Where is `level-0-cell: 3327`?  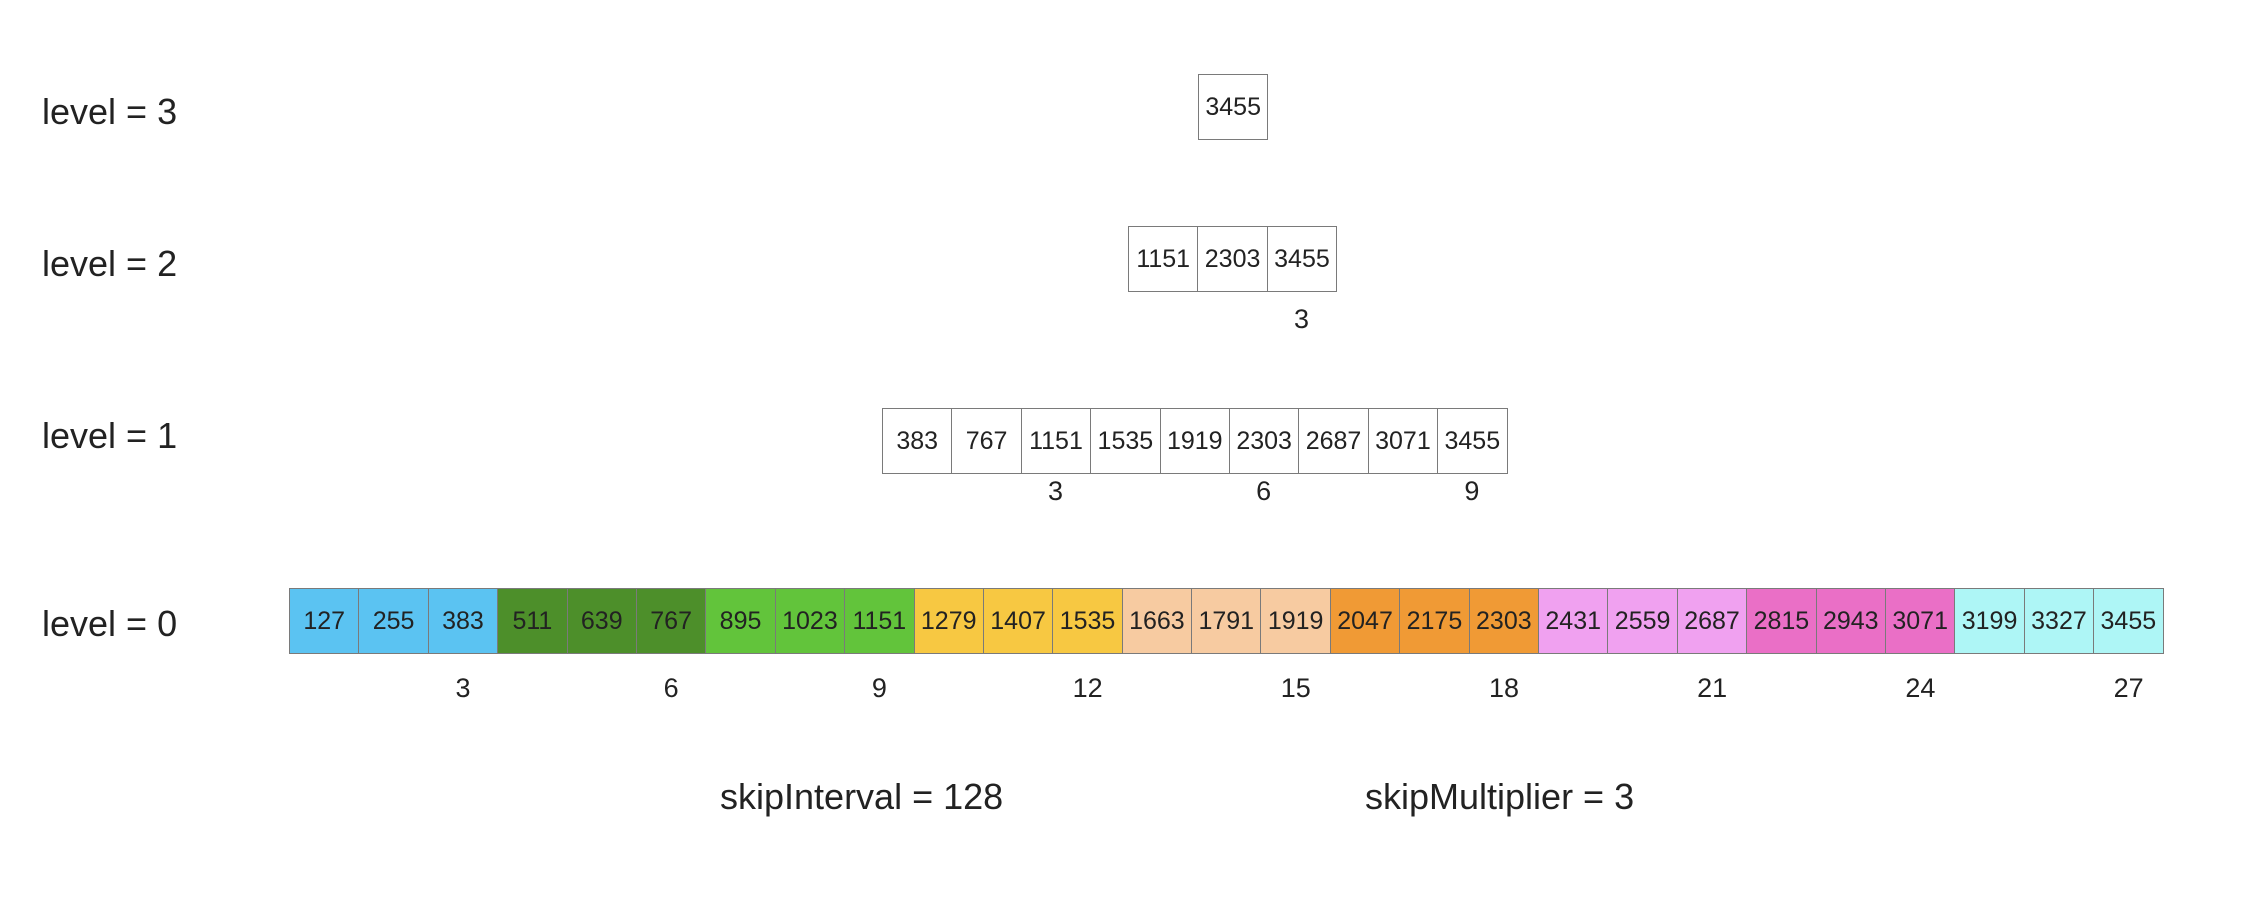 level-0-cell: 3327 is located at coordinates (2059, 621).